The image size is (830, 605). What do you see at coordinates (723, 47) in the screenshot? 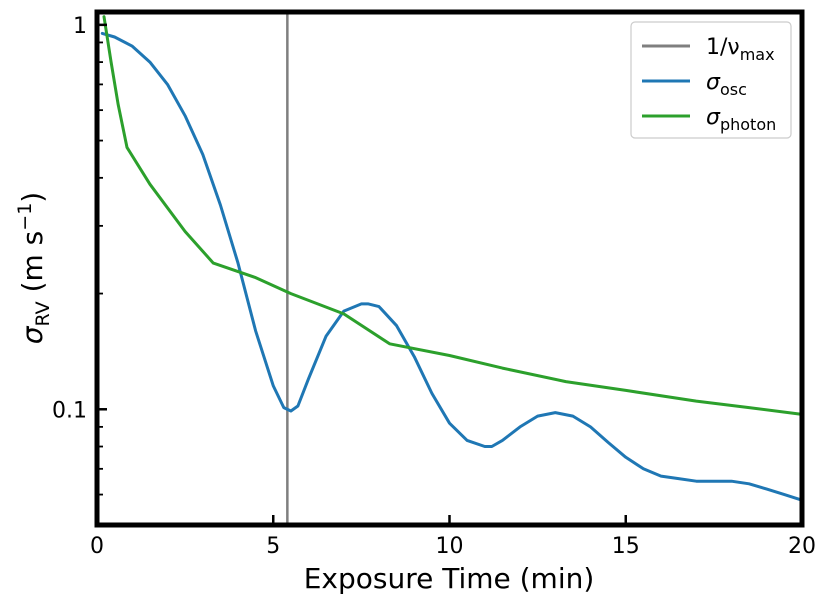
I see `legend-label-main-vline: 1/ν` at bounding box center [723, 47].